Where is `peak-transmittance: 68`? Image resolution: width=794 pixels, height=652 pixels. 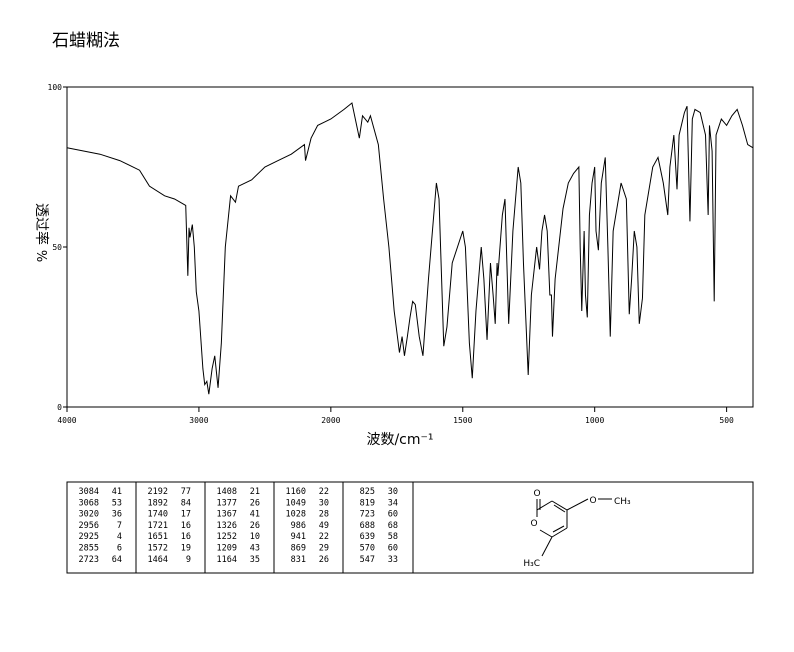
peak-transmittance: 68 is located at coordinates (393, 526).